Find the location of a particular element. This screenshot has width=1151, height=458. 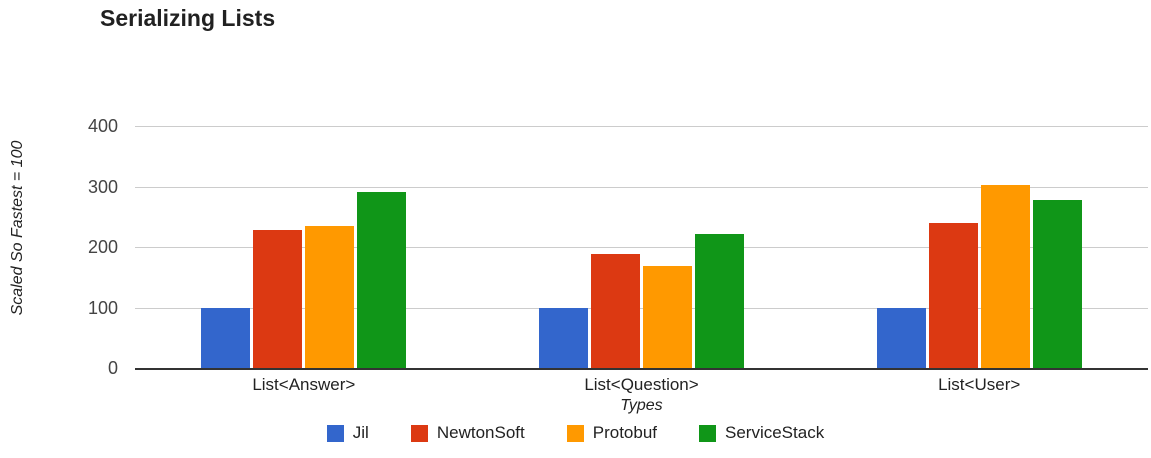

legend: Jil NewtonSoft Protobuf ServiceStack is located at coordinates (575, 433).